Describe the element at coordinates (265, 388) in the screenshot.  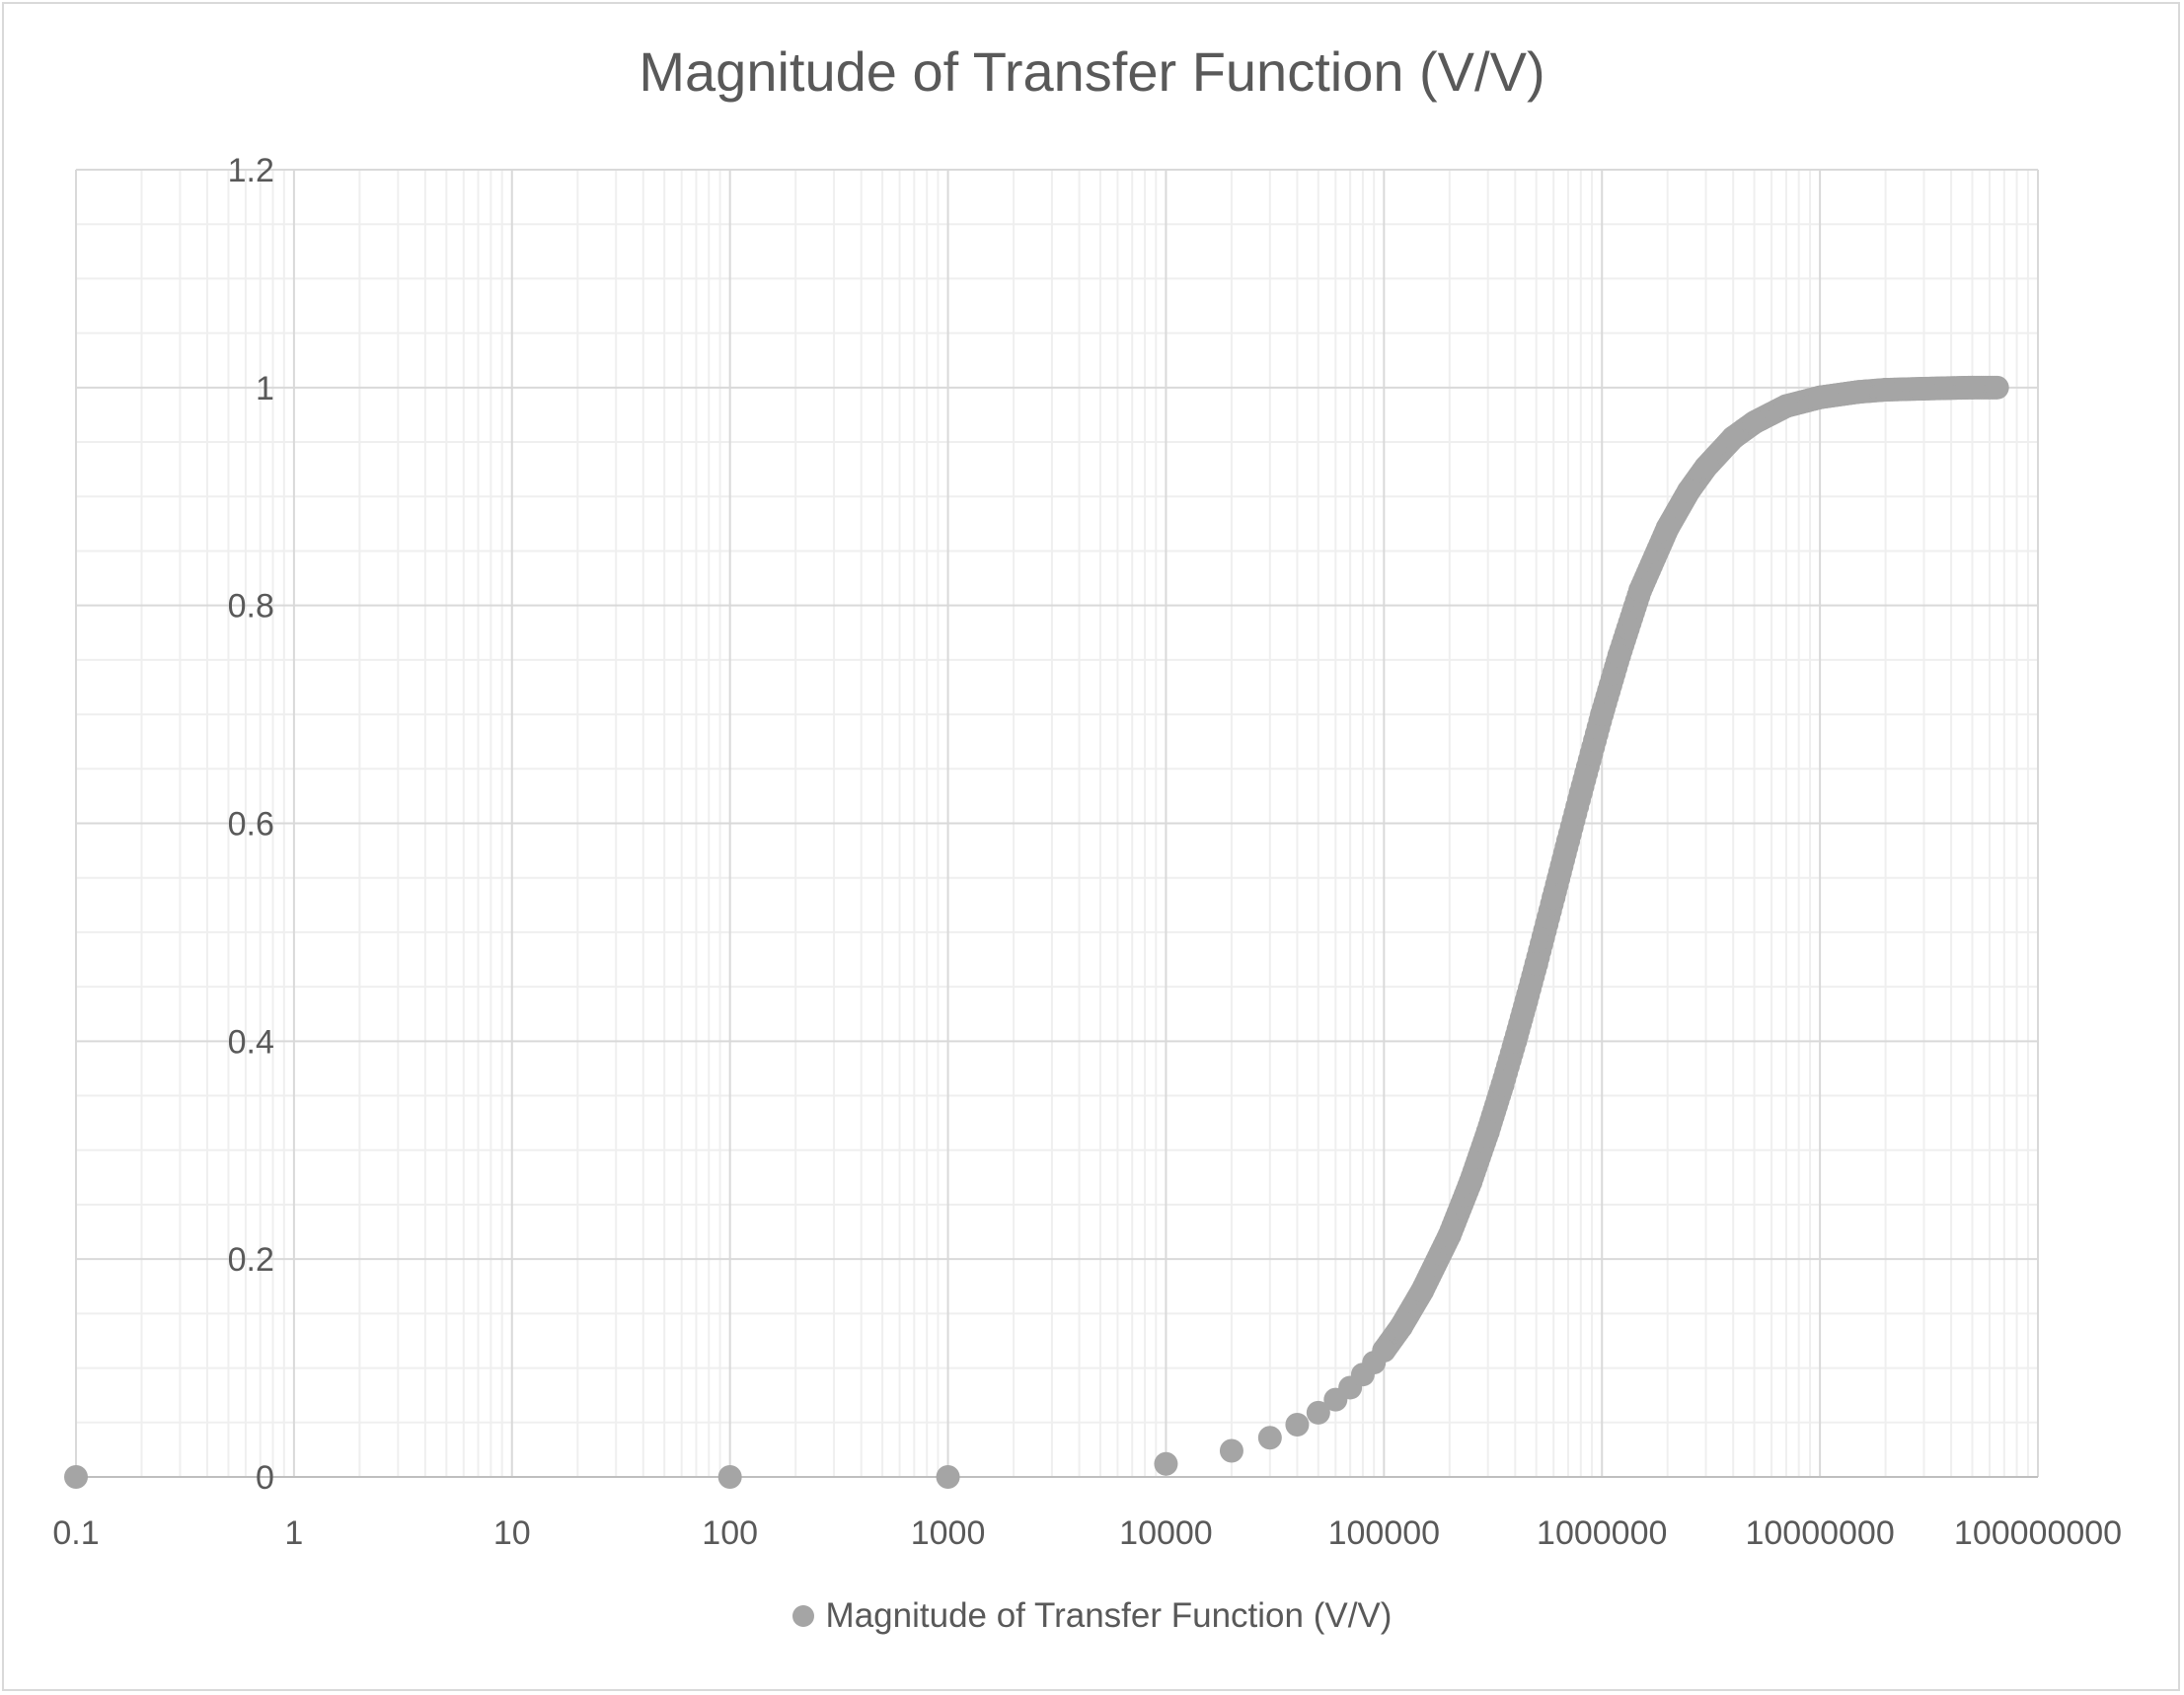
I see `y-tick-label: 1` at that location.